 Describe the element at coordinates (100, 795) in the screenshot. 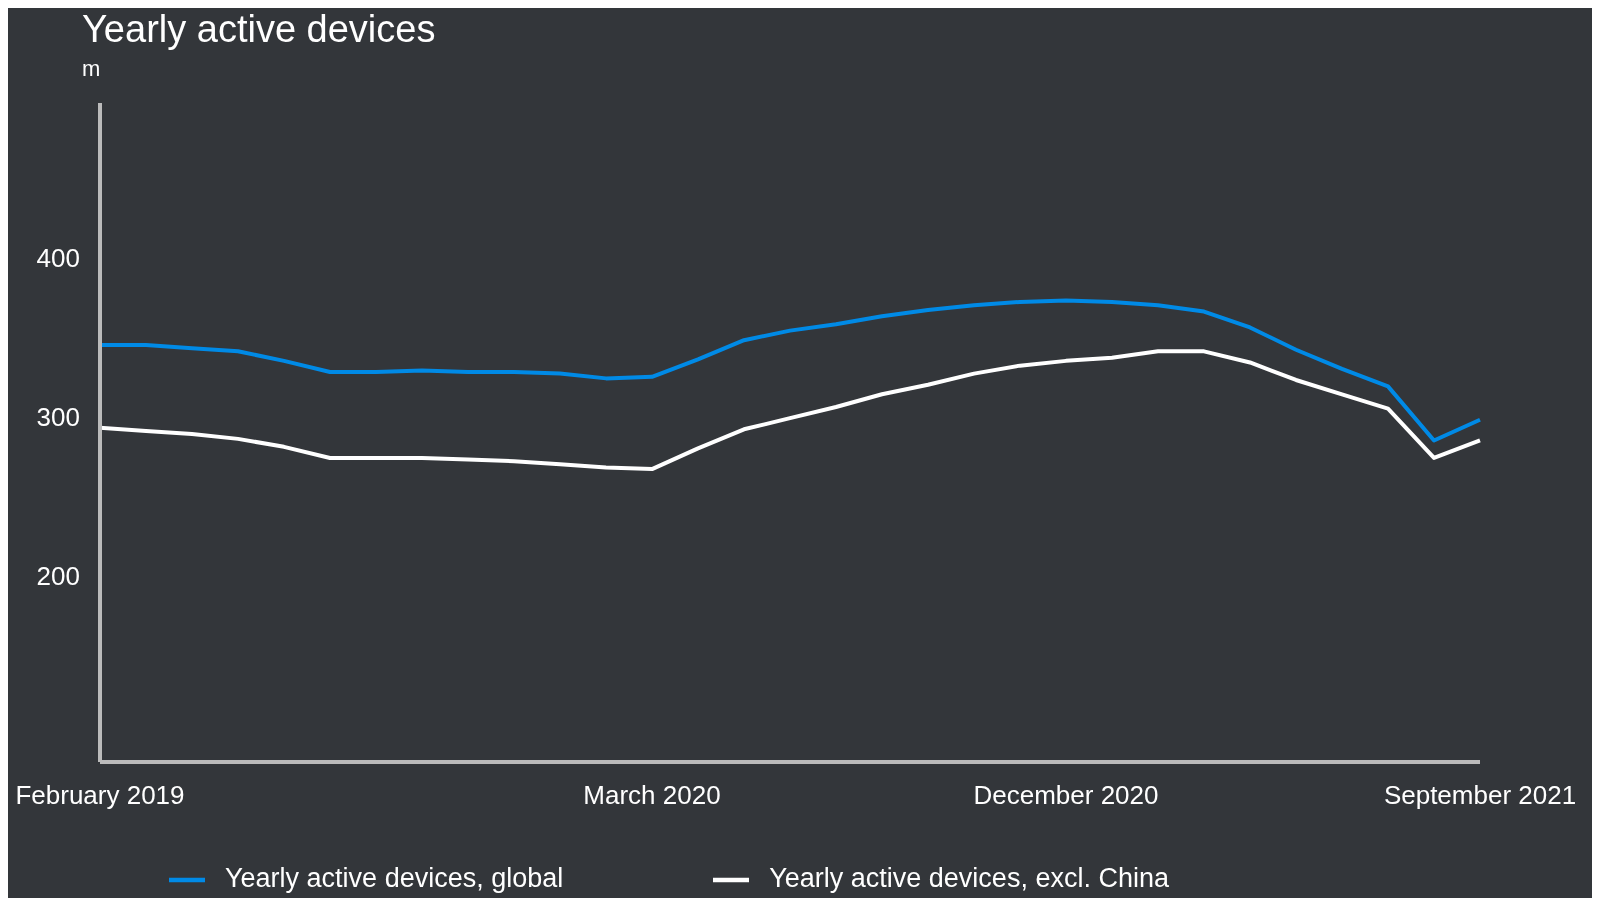

I see `x-tick-label: February 2019` at that location.